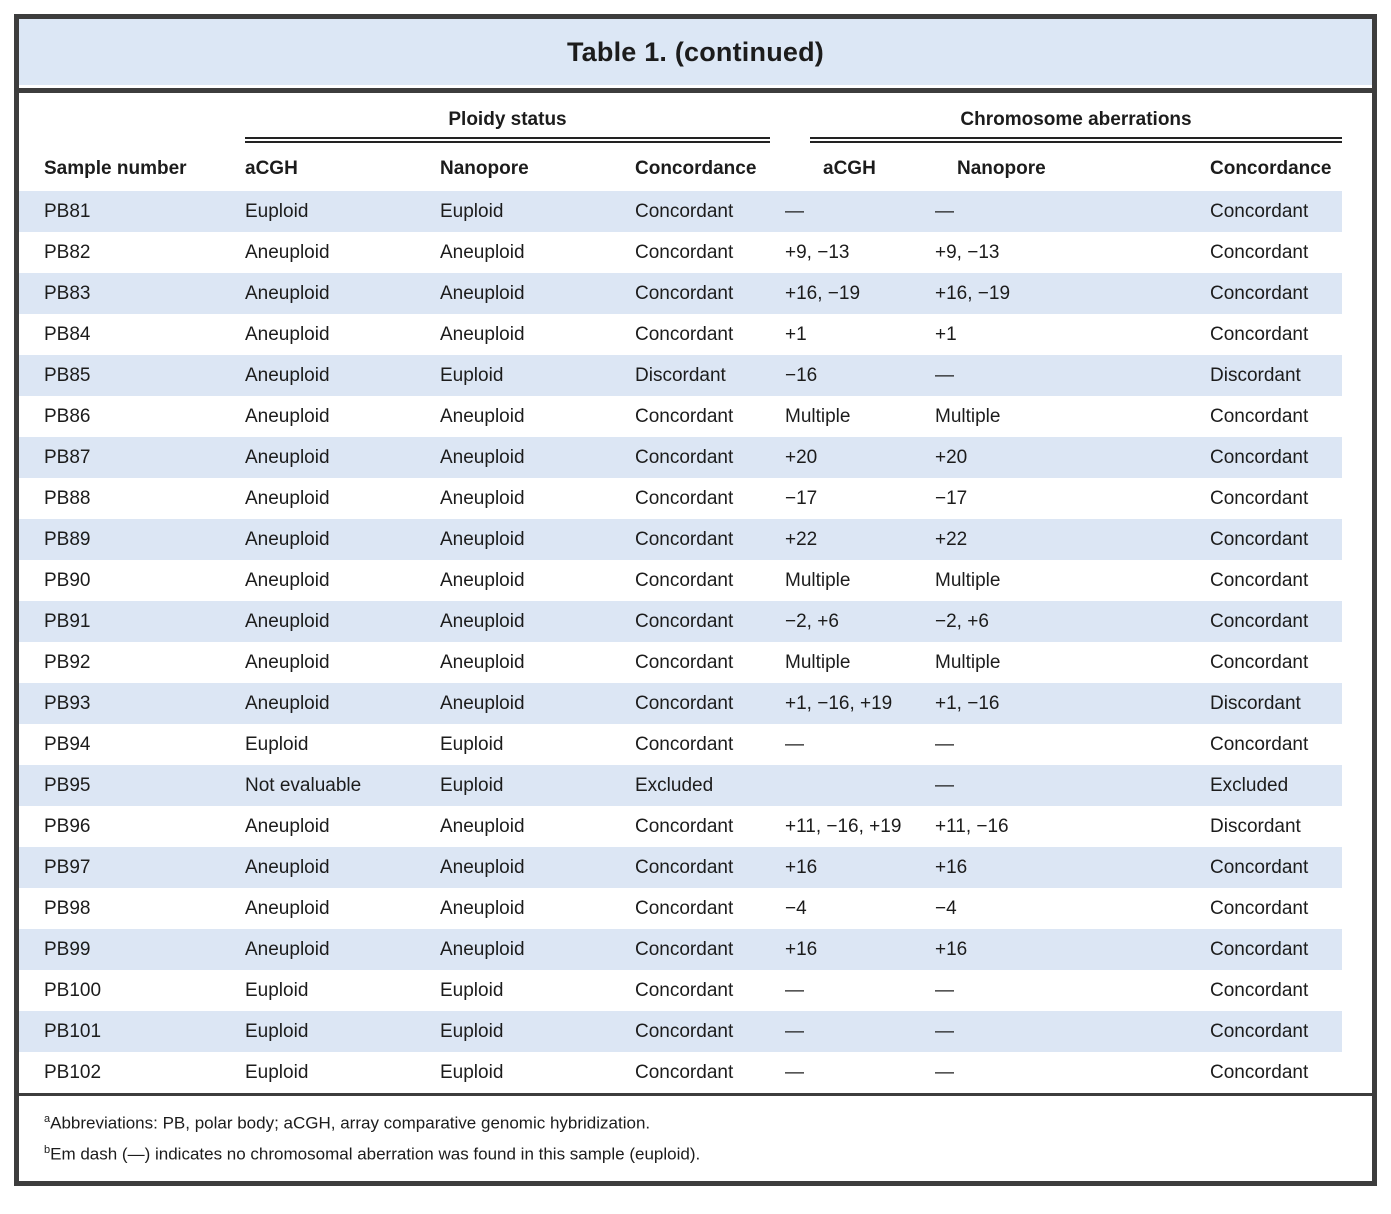  I want to click on header-sample-number: Sample number, so click(115, 168).